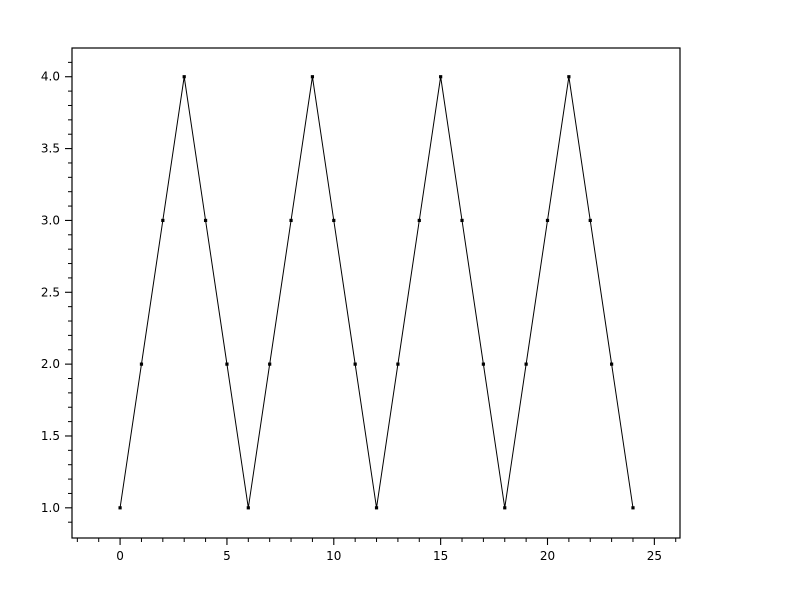 The image size is (800, 600). What do you see at coordinates (50, 436) in the screenshot?
I see `y-tick-label: 1.5` at bounding box center [50, 436].